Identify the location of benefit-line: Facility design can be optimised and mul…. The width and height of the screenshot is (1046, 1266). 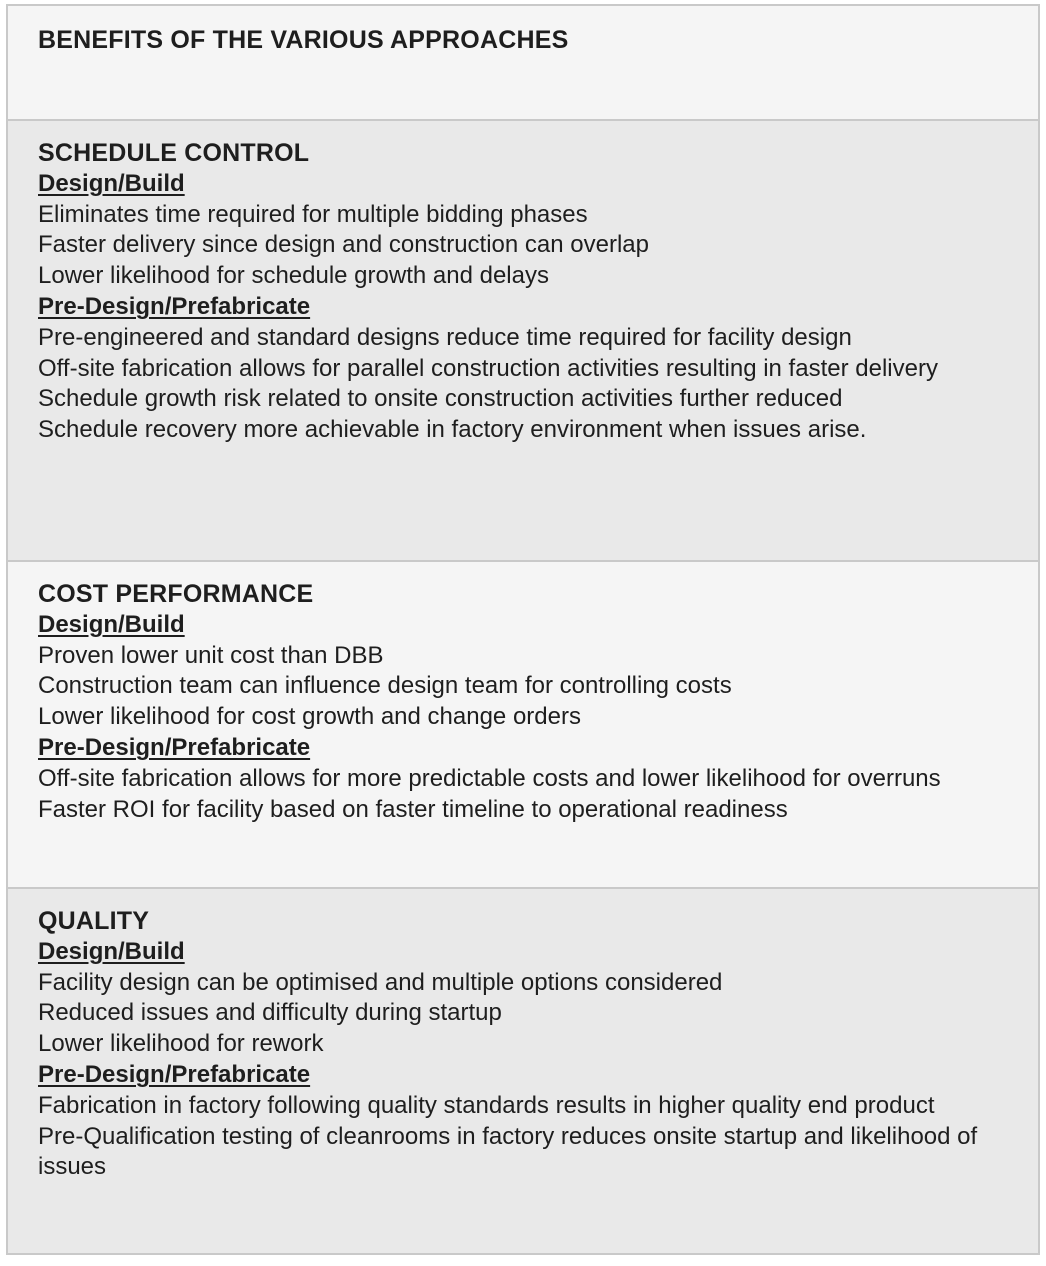
(380, 982).